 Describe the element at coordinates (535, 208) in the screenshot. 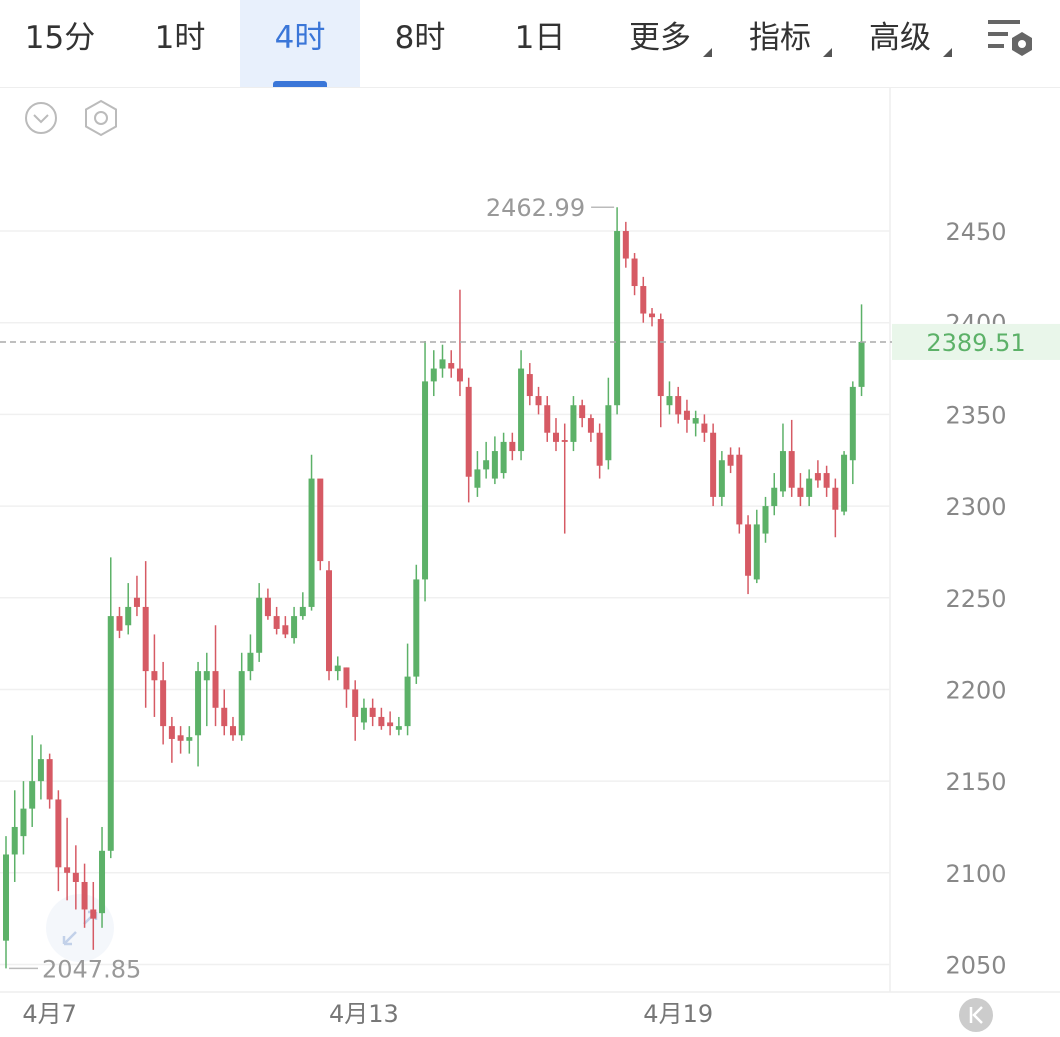

I see `max-label: 2462.99` at that location.